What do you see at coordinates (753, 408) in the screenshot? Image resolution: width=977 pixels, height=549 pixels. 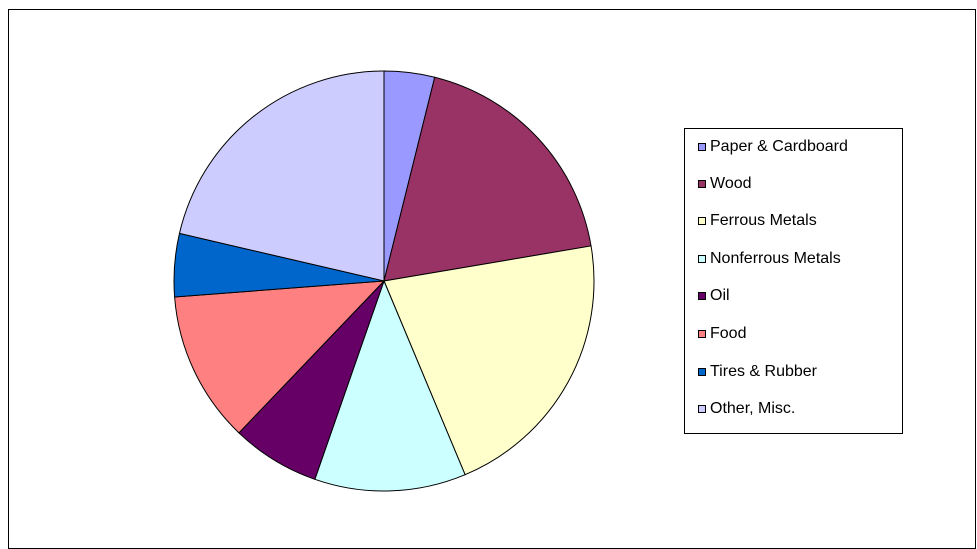 I see `legend-label: Other, Misc.` at bounding box center [753, 408].